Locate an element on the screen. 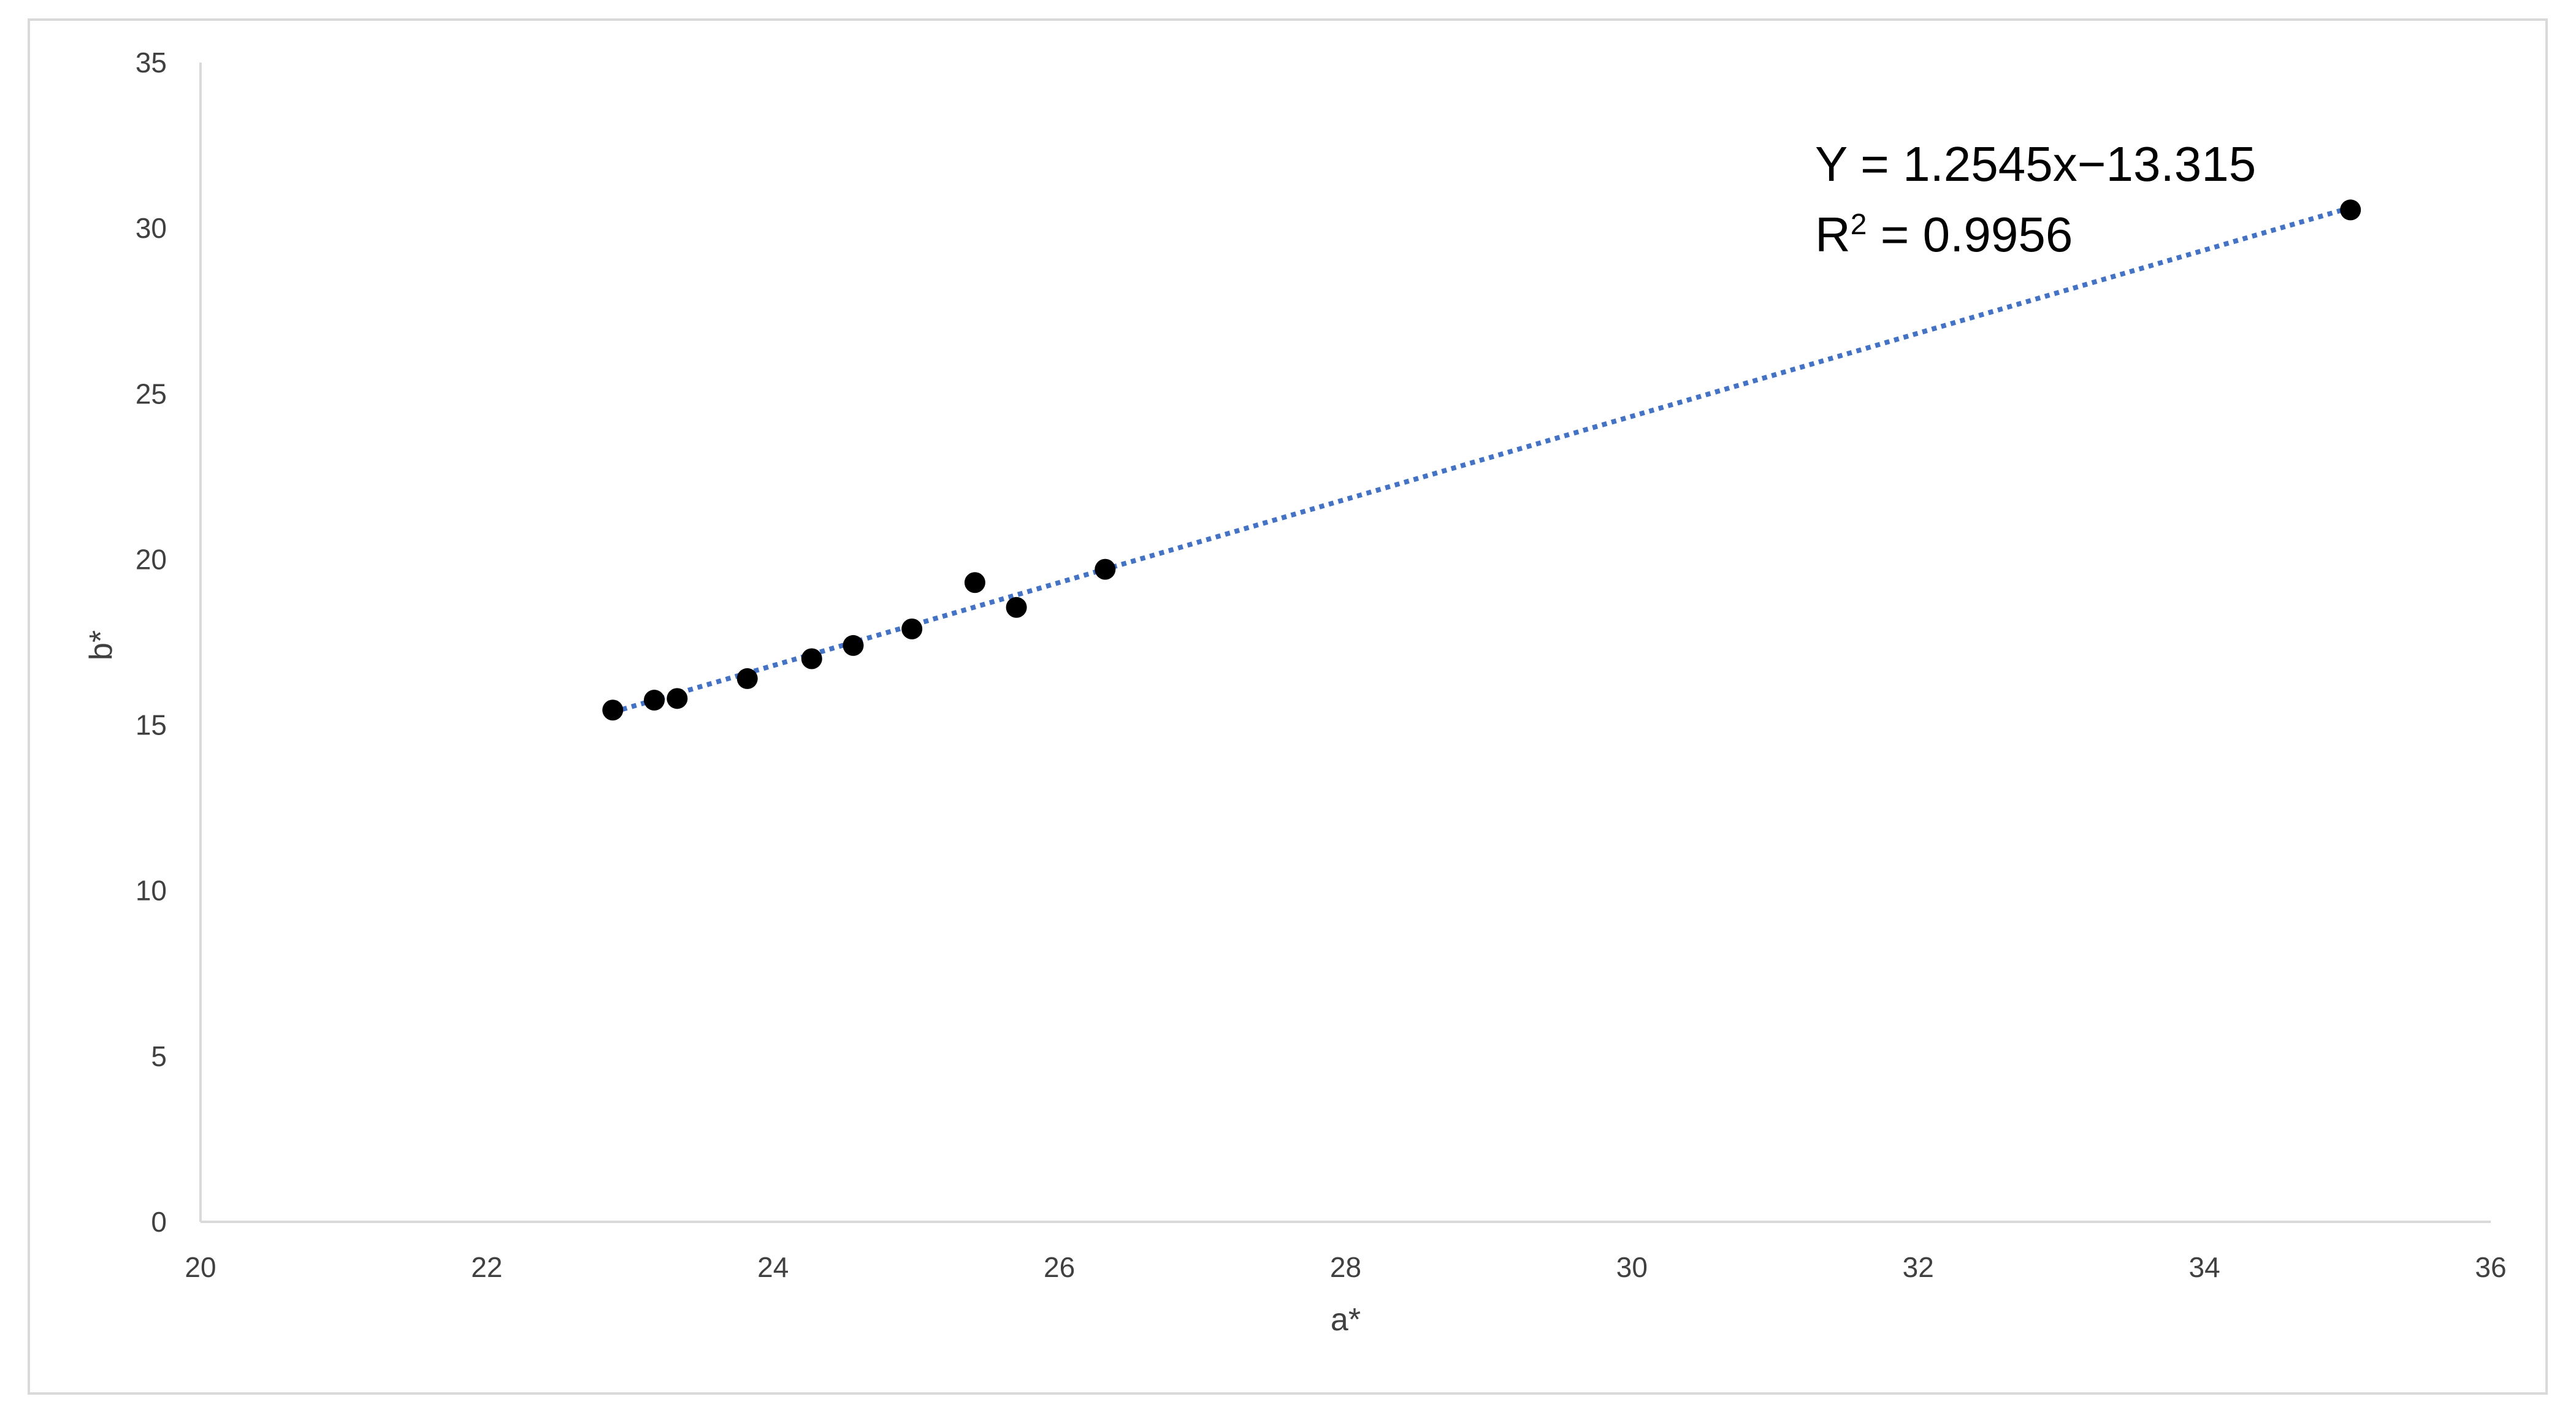 This screenshot has width=2576, height=1418. x-tick-label: 26 is located at coordinates (1059, 1267).